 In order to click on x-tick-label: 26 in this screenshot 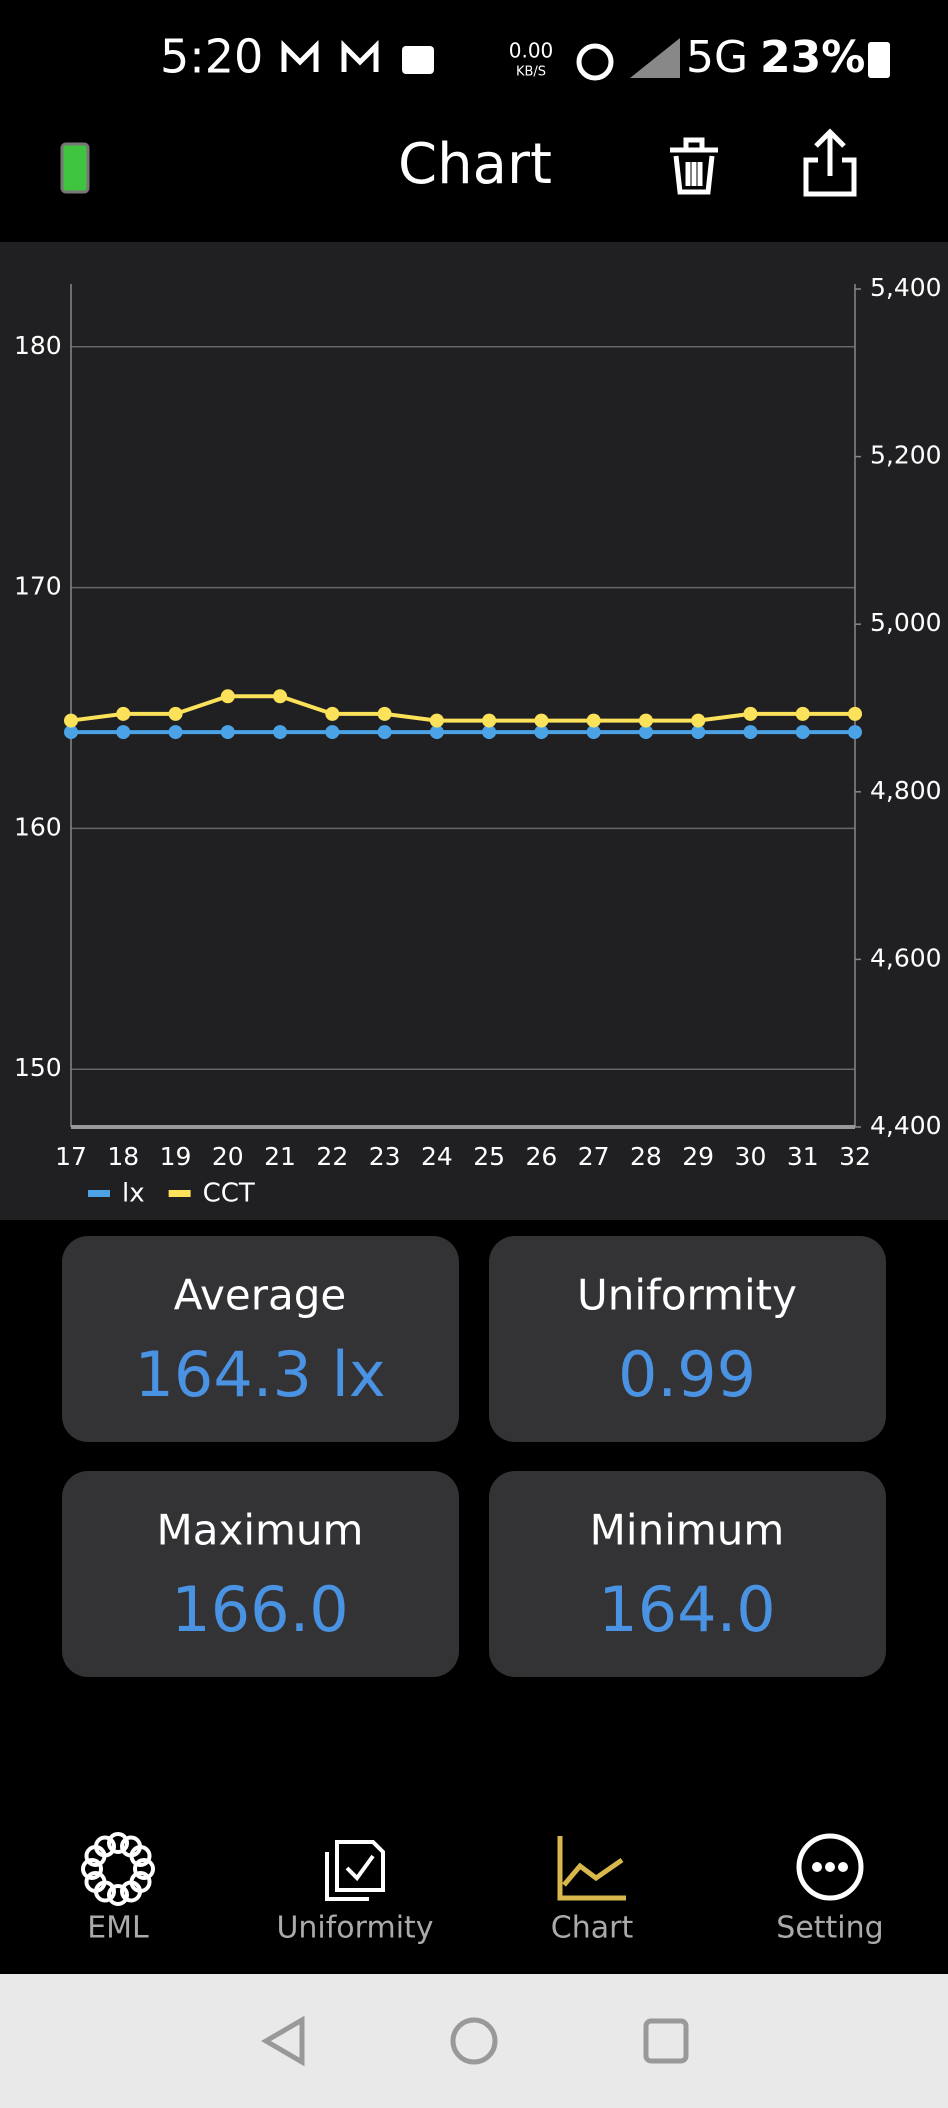, I will do `click(541, 1156)`.